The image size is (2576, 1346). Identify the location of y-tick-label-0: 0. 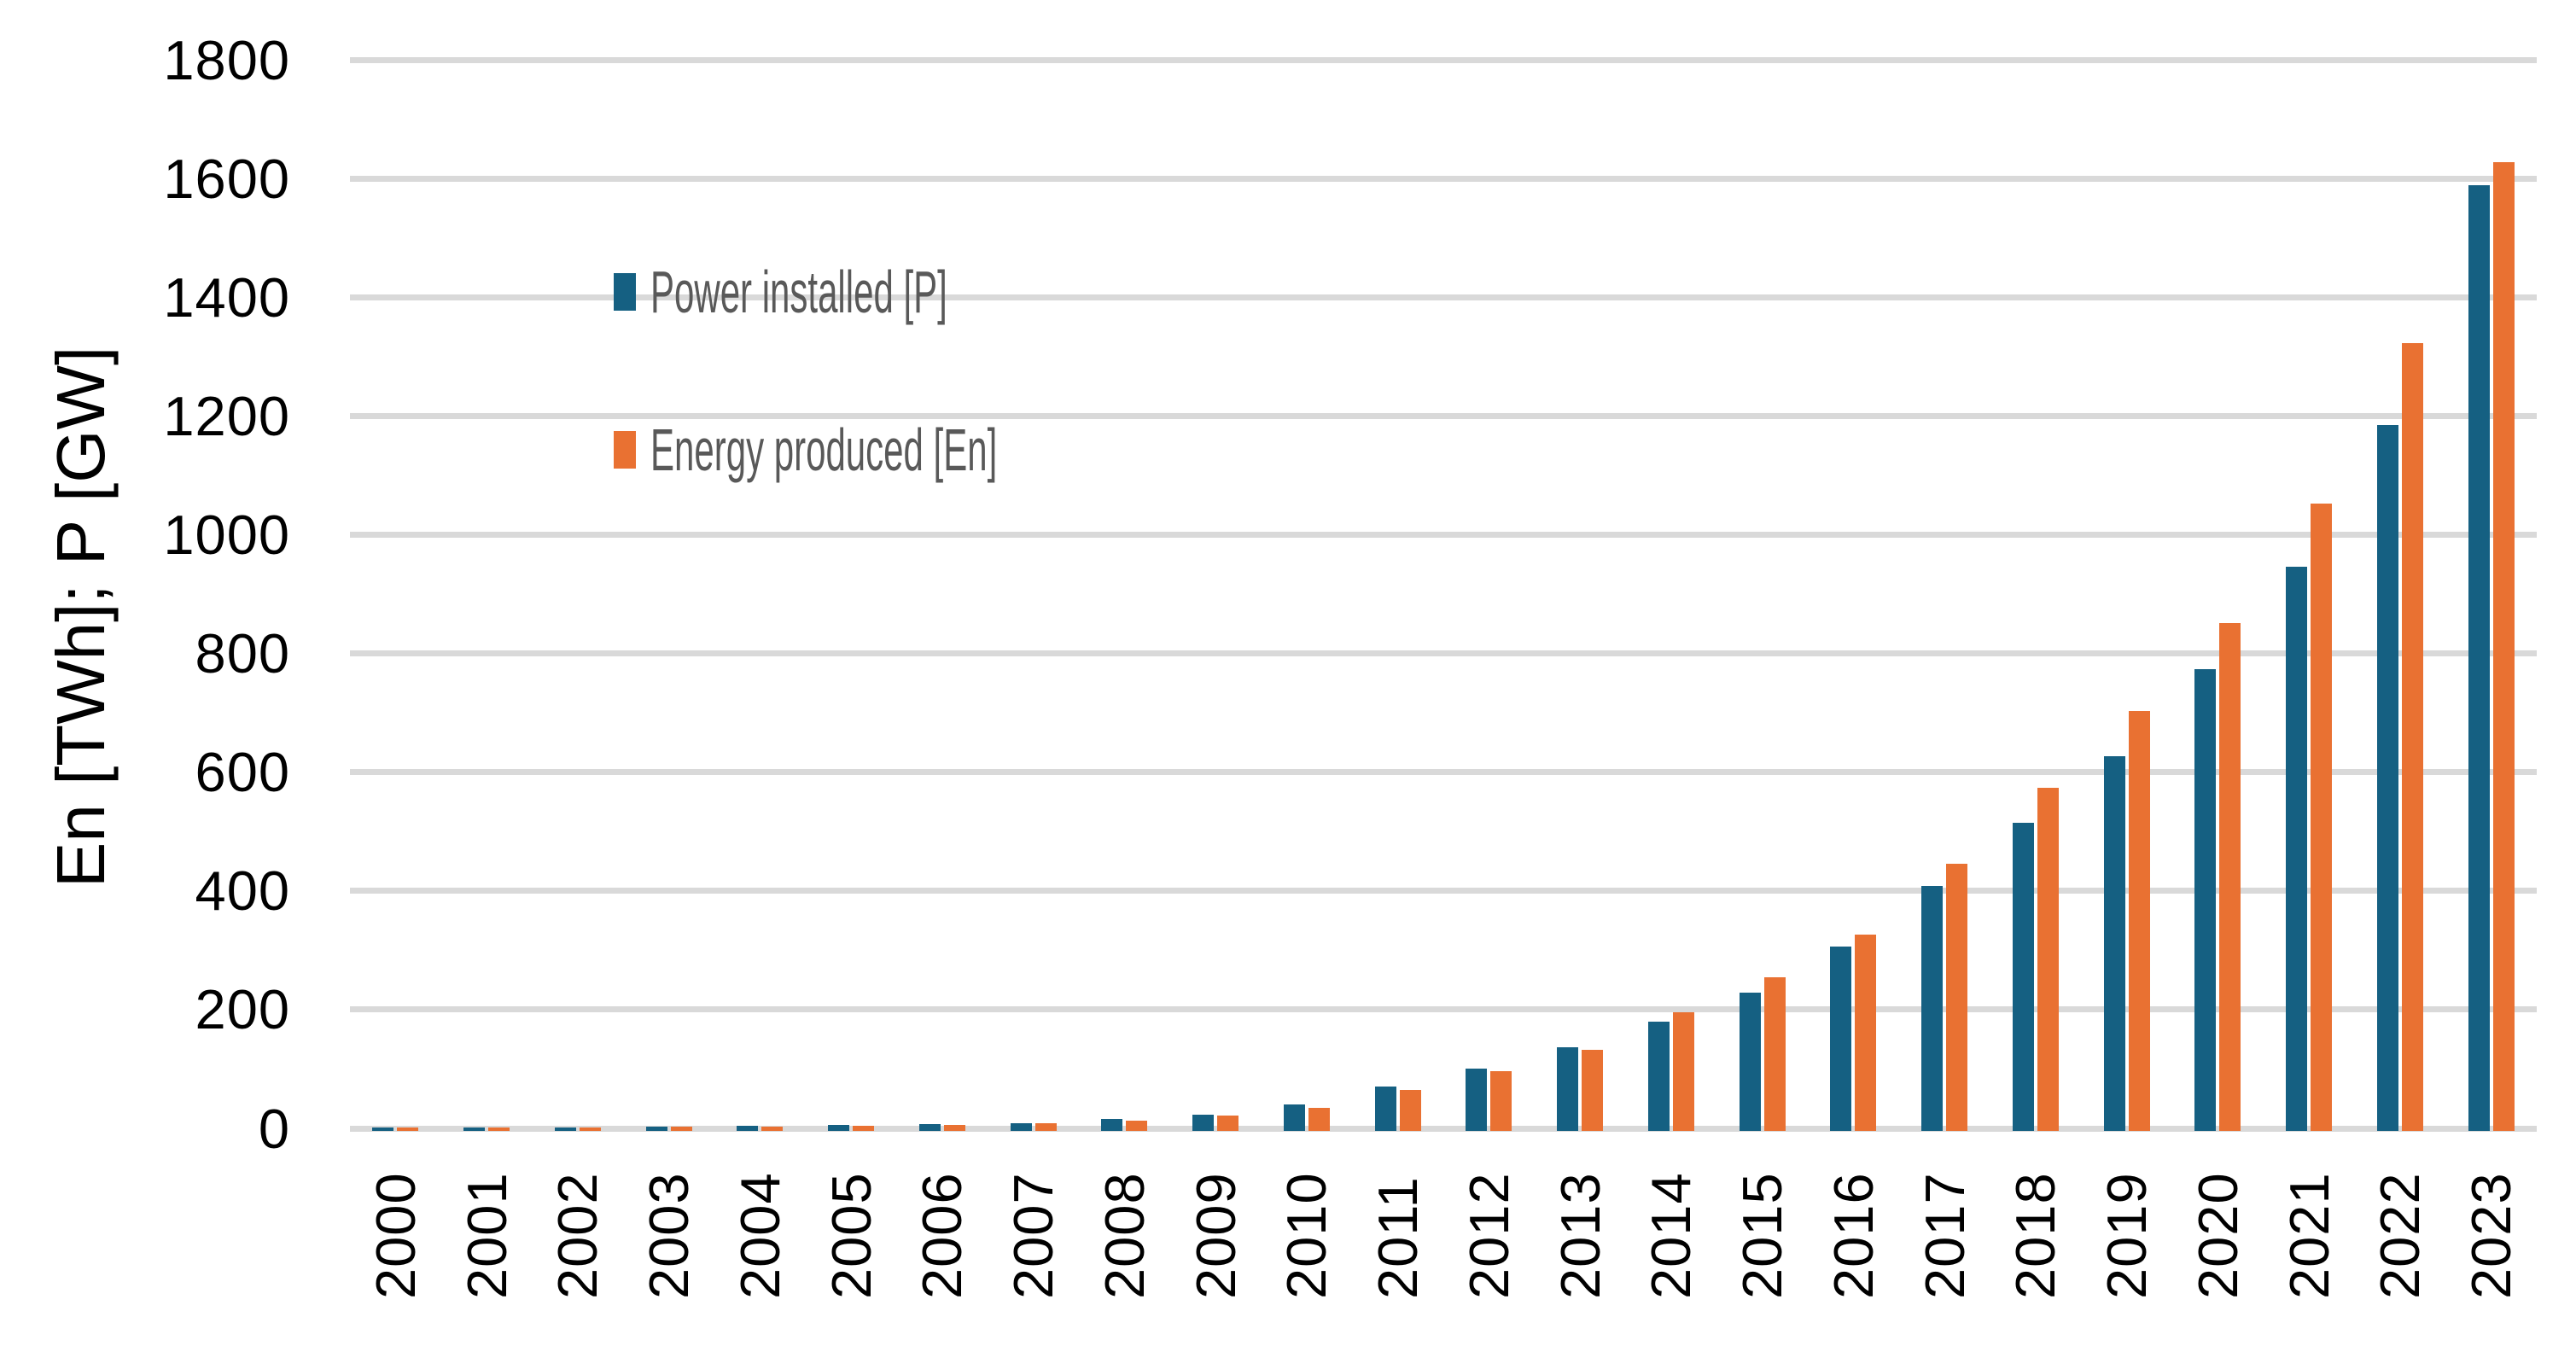
(274, 1128).